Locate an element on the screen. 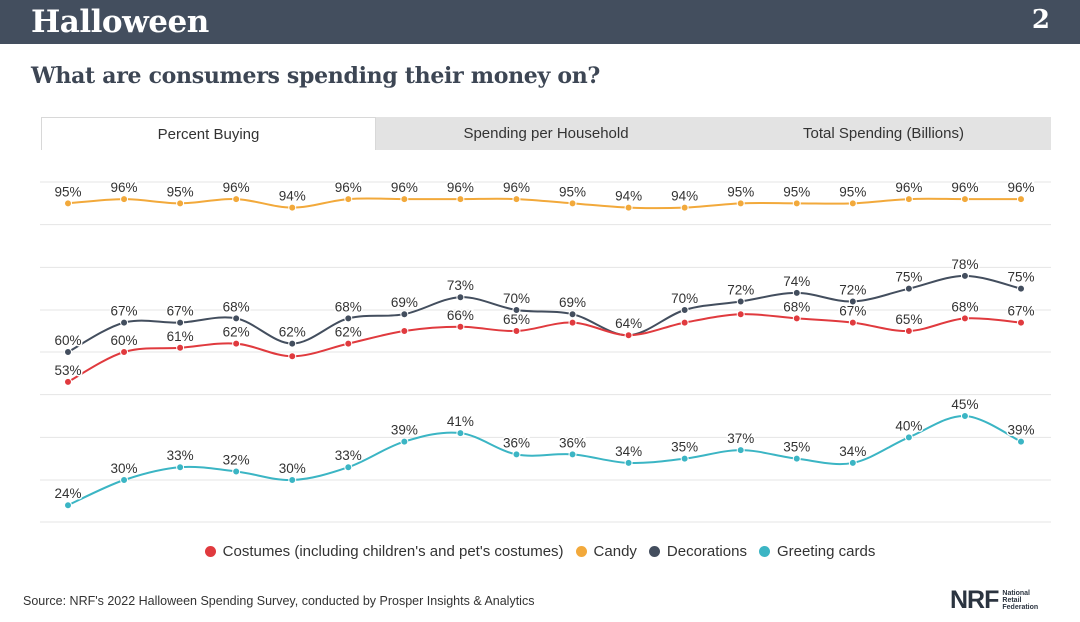  data-label-costumes: 60% is located at coordinates (124, 340).